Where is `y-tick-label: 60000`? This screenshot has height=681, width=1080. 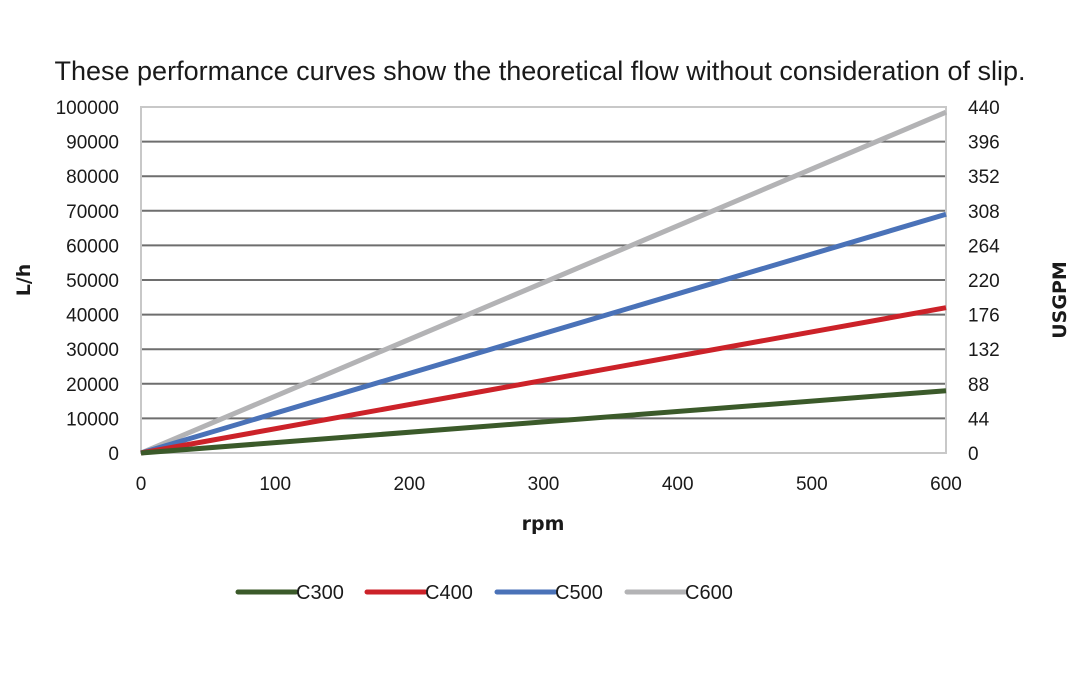 y-tick-label: 60000 is located at coordinates (92, 246).